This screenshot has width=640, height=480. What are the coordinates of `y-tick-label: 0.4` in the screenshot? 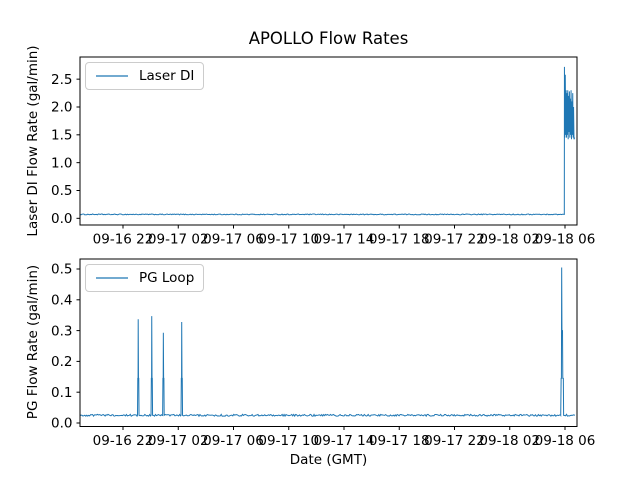 It's located at (61, 301).